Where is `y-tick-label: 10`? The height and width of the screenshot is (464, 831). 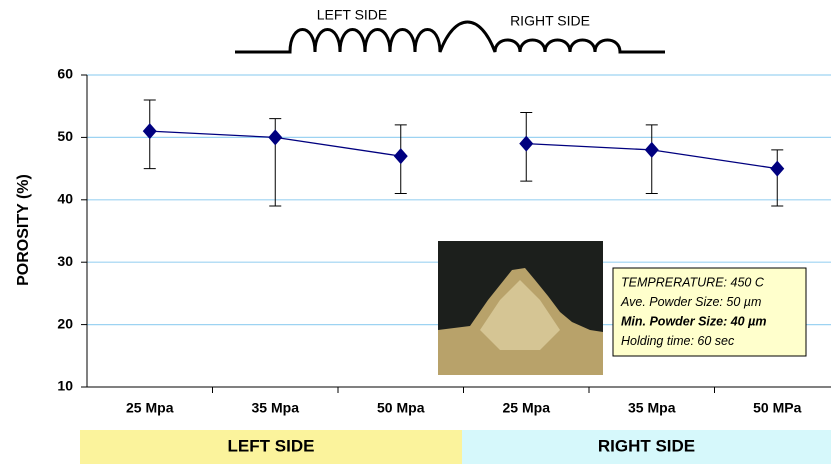
y-tick-label: 10 is located at coordinates (65, 386).